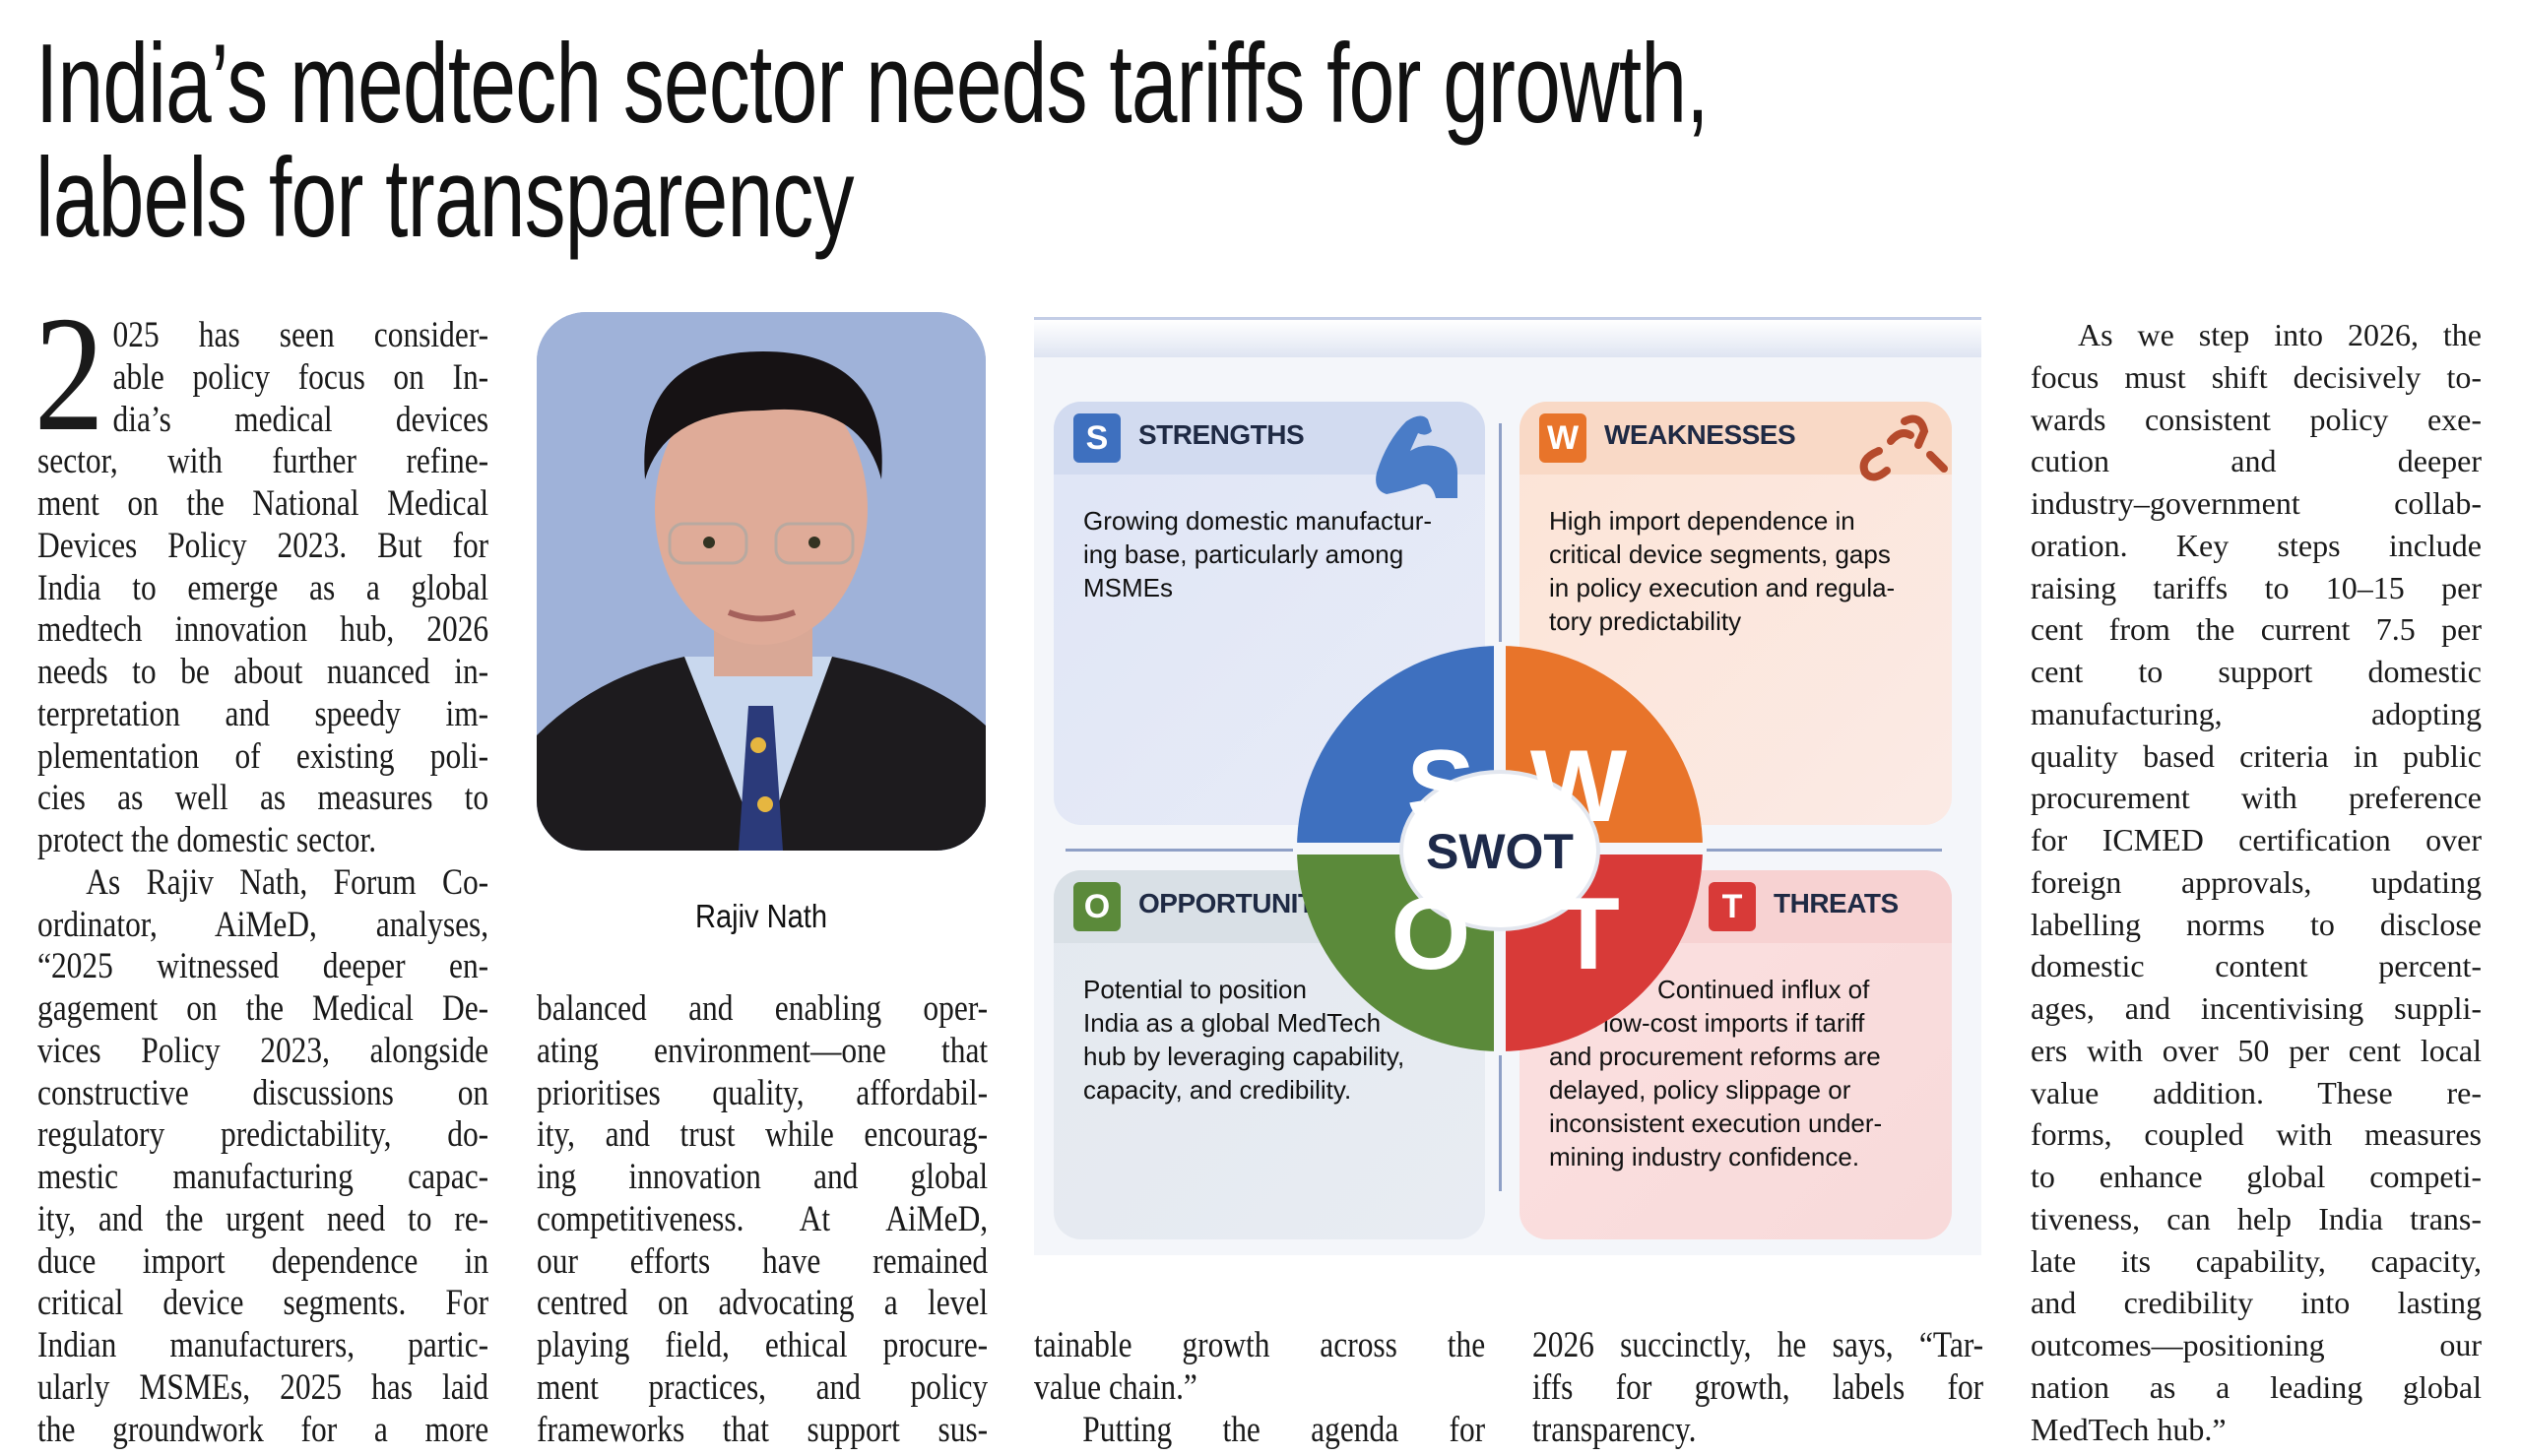 The image size is (2521, 1456). Describe the element at coordinates (1716, 1123) in the screenshot. I see `threats-text-line: inconsistent execution under-` at that location.